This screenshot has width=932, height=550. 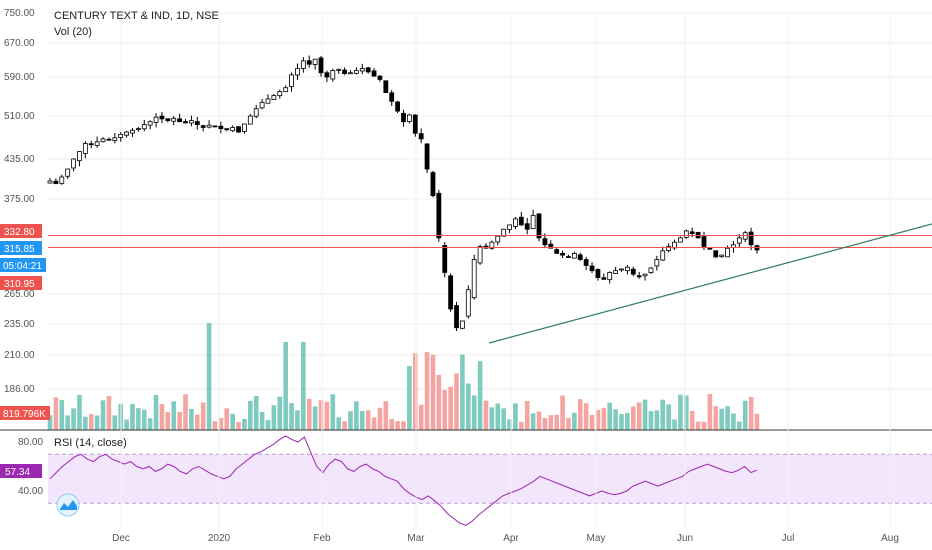 I want to click on time-tick-label: Jul, so click(x=788, y=538).